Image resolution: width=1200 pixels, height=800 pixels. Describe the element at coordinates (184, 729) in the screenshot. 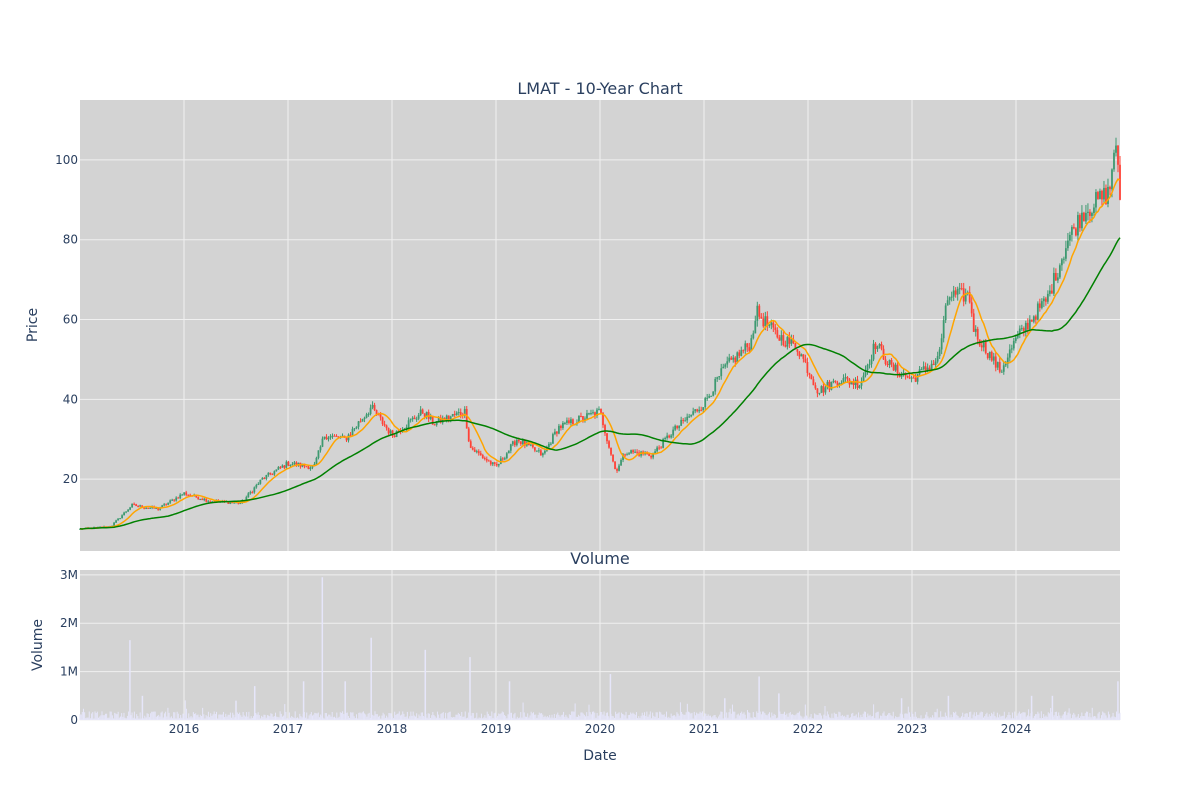

I see `x-tick-label: 2016` at that location.